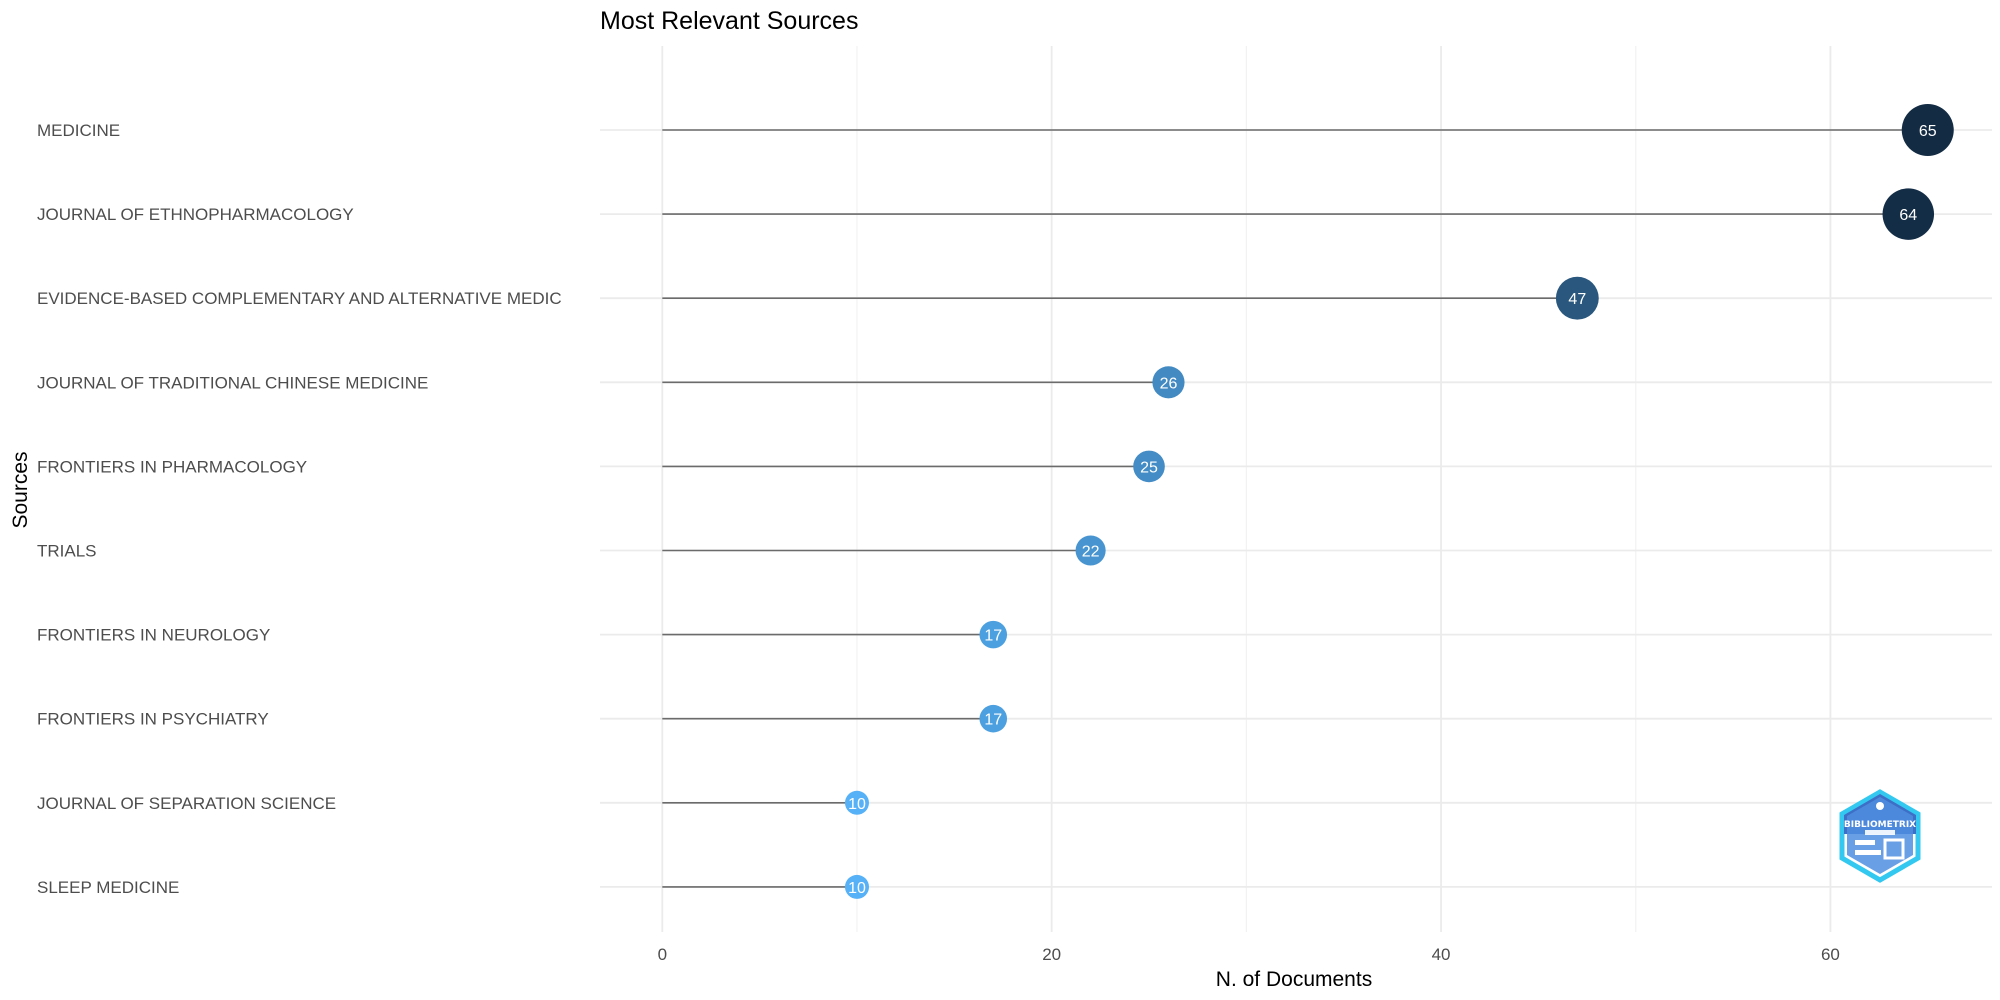 The width and height of the screenshot is (2000, 1000). I want to click on value-label: 25, so click(1149, 467).